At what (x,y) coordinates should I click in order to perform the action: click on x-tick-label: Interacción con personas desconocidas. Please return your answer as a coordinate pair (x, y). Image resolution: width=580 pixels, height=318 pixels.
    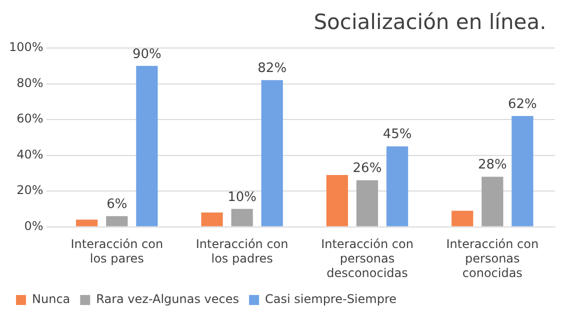
    Looking at the image, I should click on (367, 258).